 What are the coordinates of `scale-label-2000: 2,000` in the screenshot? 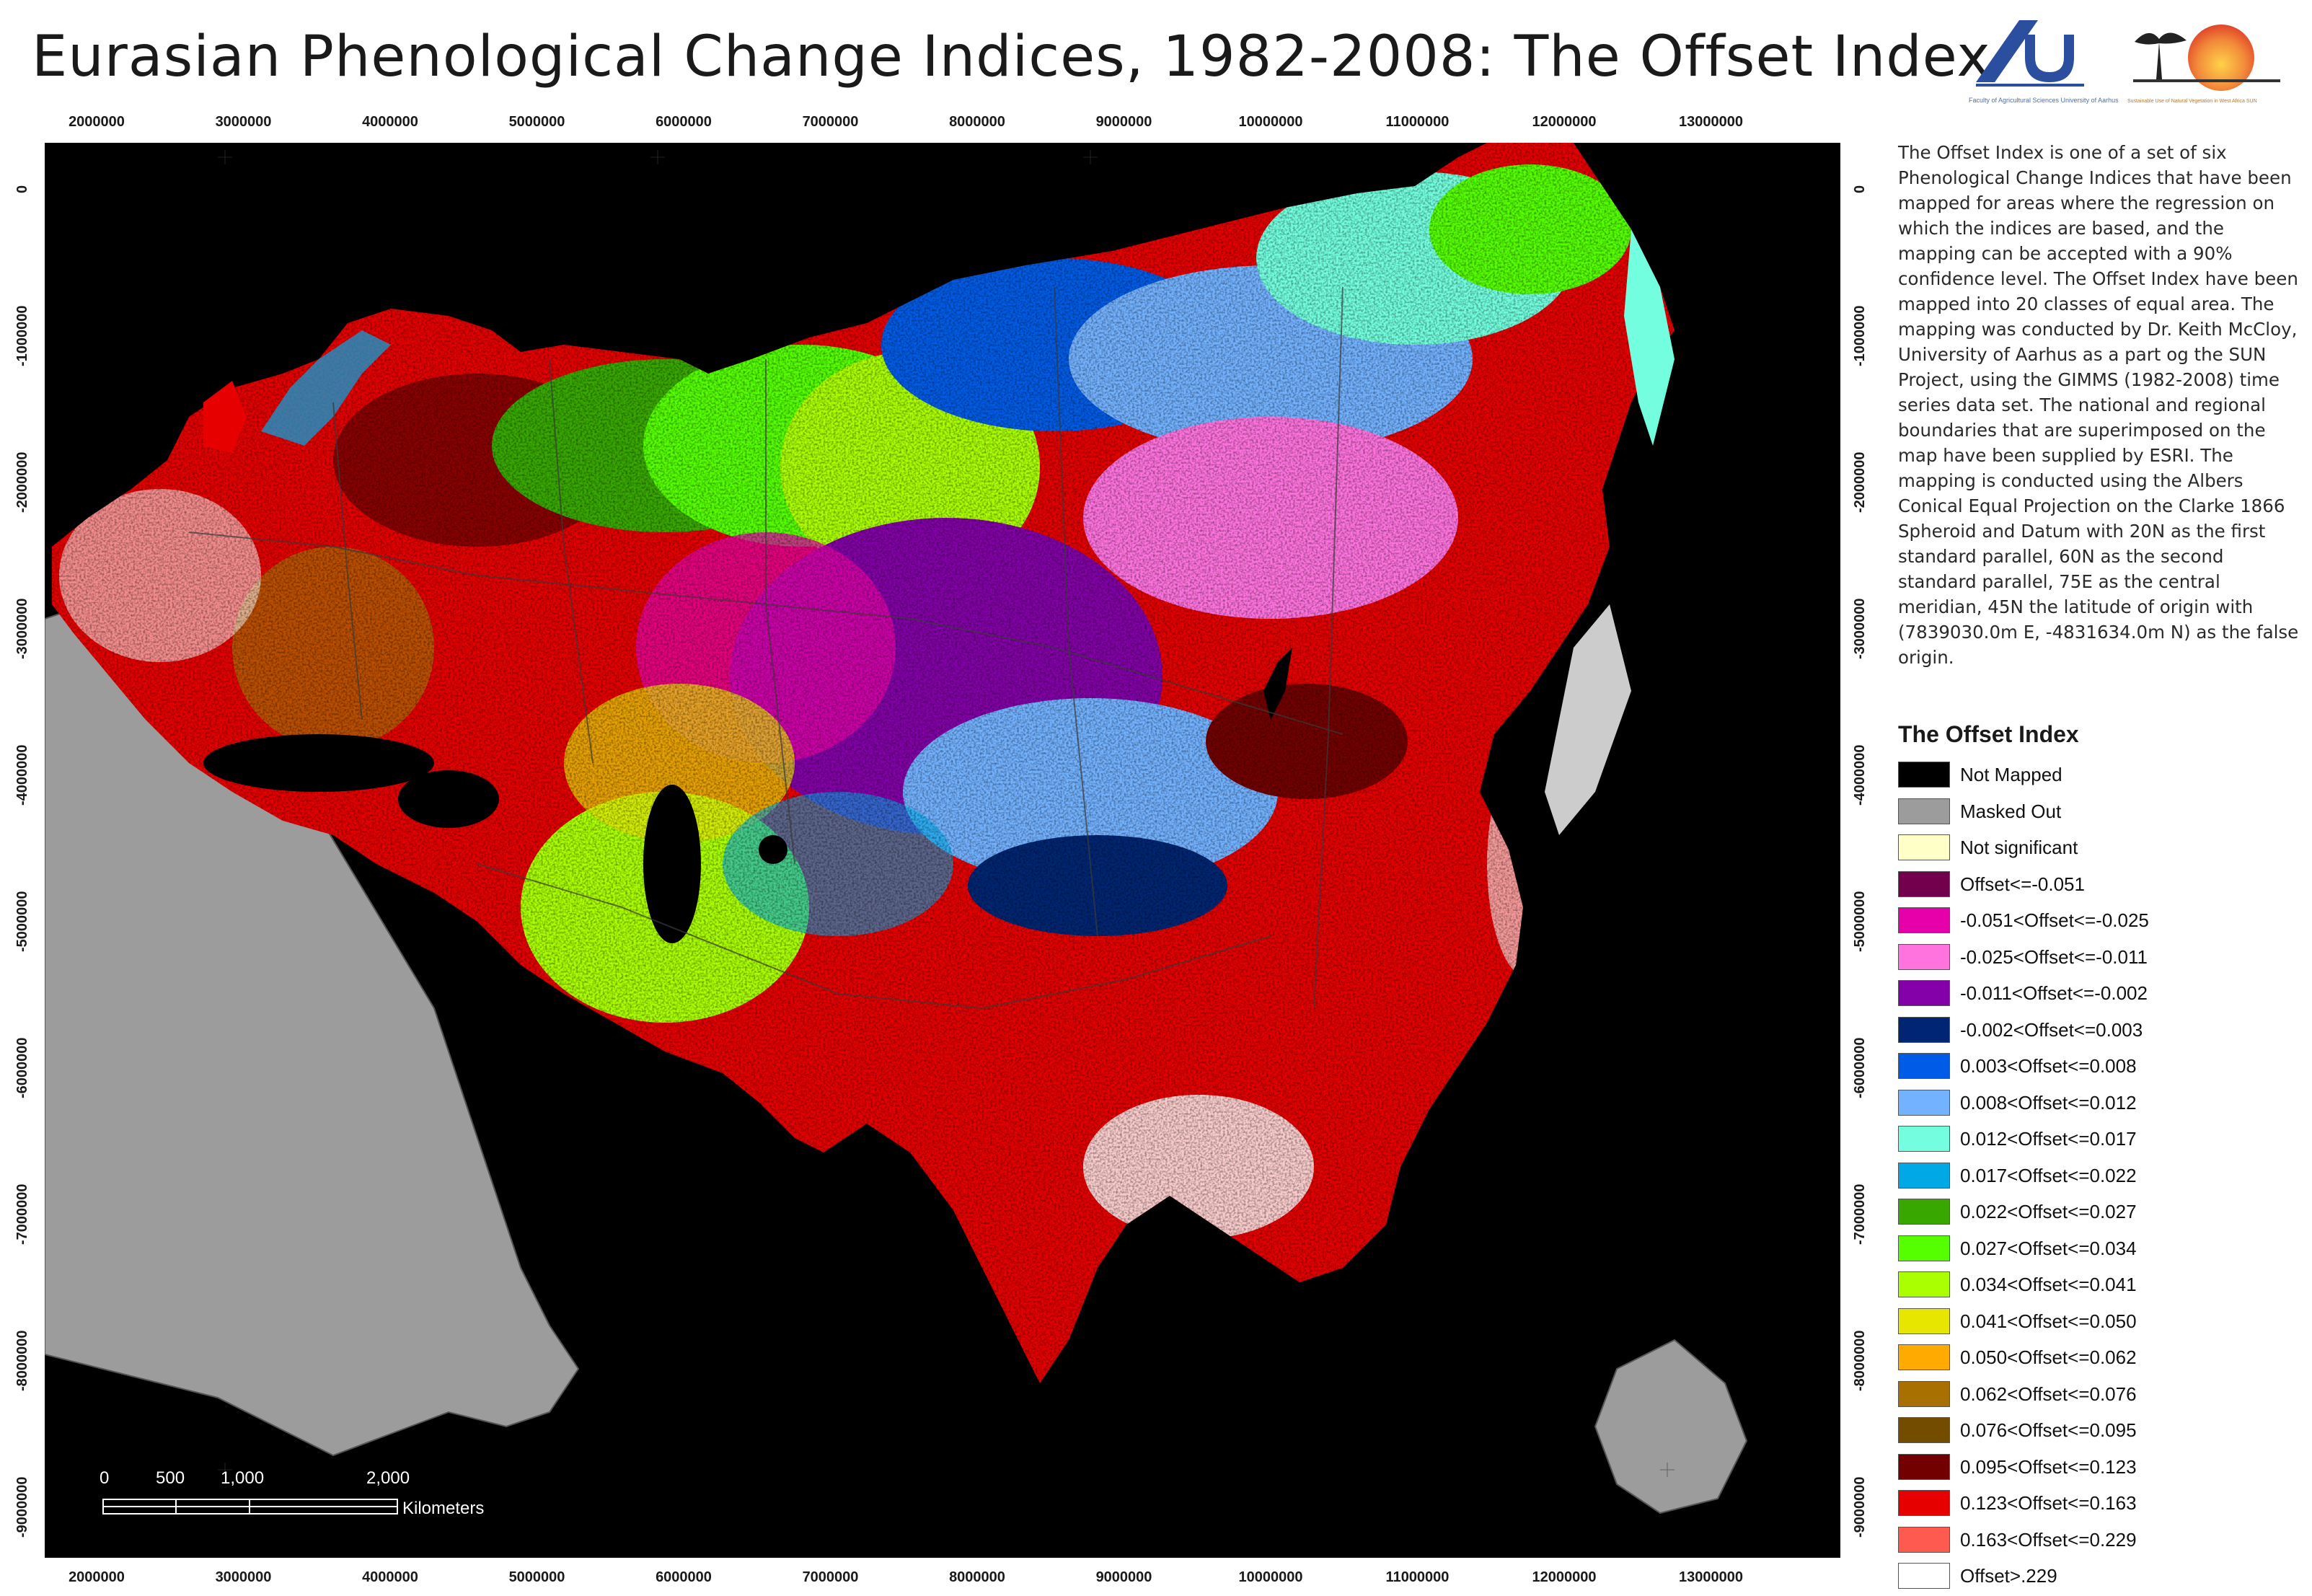 It's located at (388, 1478).